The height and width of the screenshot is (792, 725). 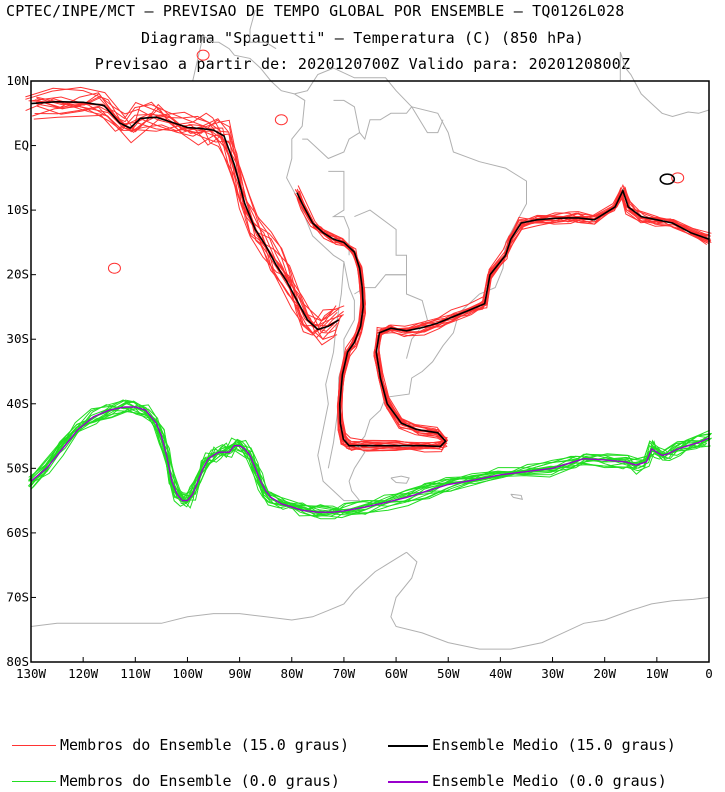 I want to click on x-tick-label: 120W, so click(x=83, y=673).